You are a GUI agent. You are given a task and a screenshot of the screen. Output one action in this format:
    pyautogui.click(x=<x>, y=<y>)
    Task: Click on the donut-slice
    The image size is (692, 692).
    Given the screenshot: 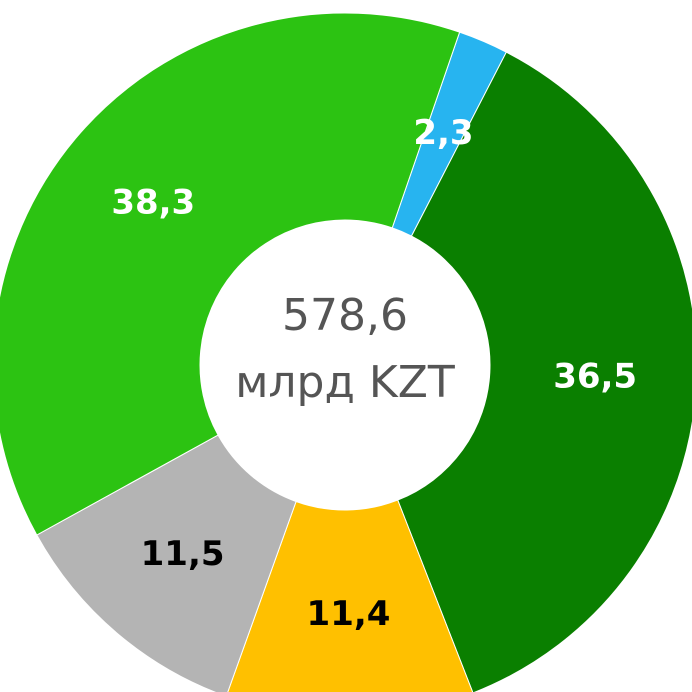 What is the action you would take?
    pyautogui.click(x=350, y=595)
    